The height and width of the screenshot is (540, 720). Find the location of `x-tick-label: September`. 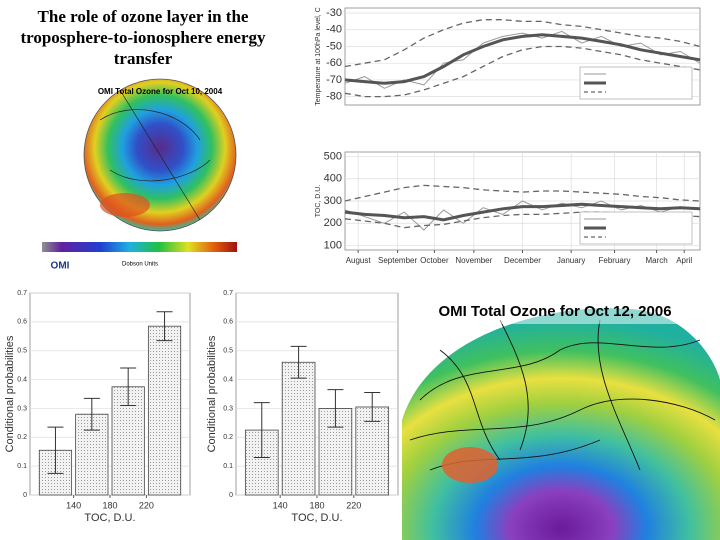

x-tick-label: September is located at coordinates (397, 260).